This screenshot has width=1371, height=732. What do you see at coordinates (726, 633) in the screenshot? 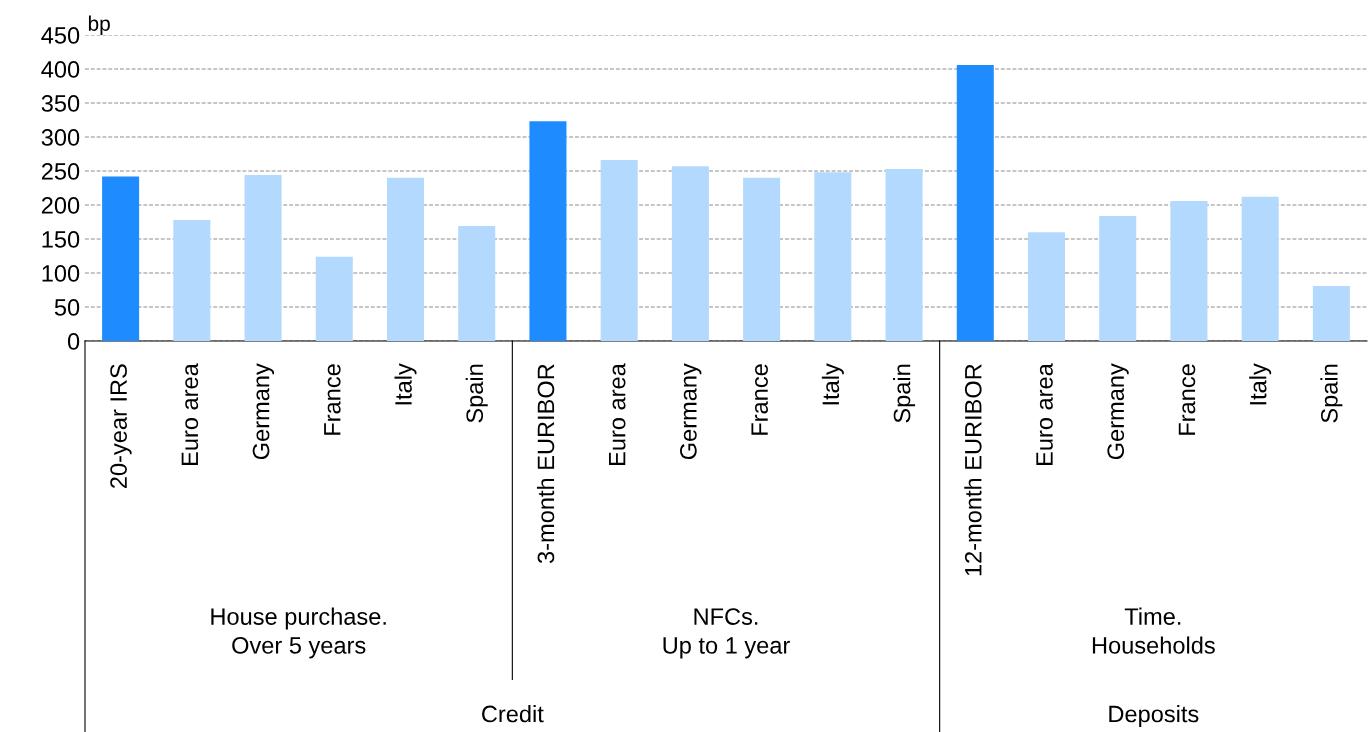
I see `text: NFCs. Up to 1 year` at bounding box center [726, 633].